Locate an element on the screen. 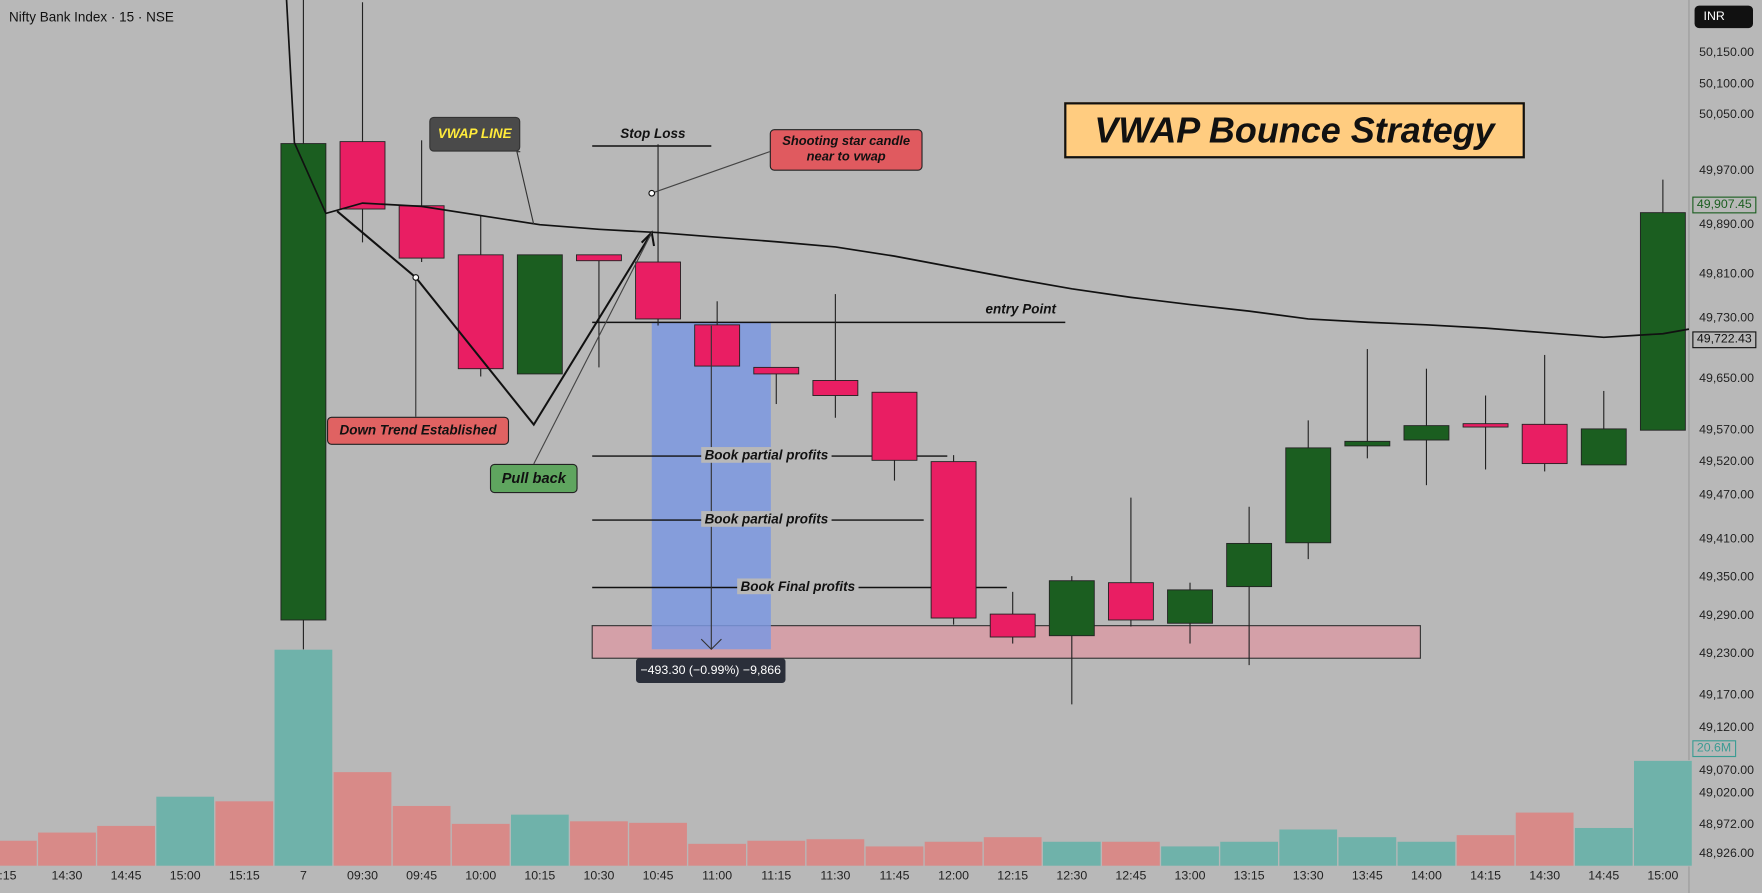  time-tick: 10:00 is located at coordinates (481, 876).